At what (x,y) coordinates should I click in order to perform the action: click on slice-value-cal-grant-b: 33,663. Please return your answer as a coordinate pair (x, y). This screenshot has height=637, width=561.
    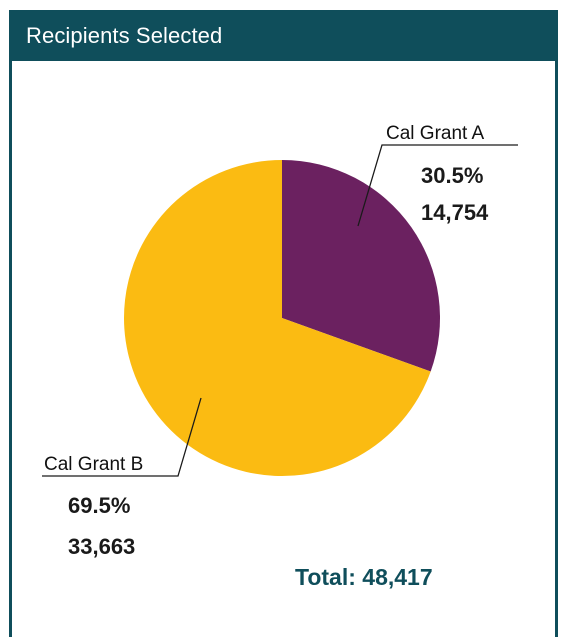
    Looking at the image, I should click on (101, 546).